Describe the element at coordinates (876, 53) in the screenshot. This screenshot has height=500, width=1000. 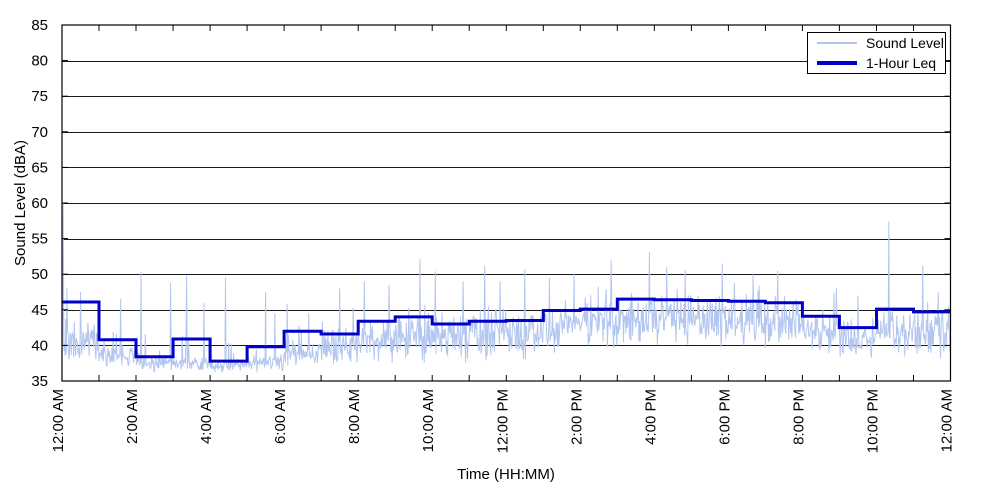
I see `legend: Sound Level 1-Hour Leq` at that location.